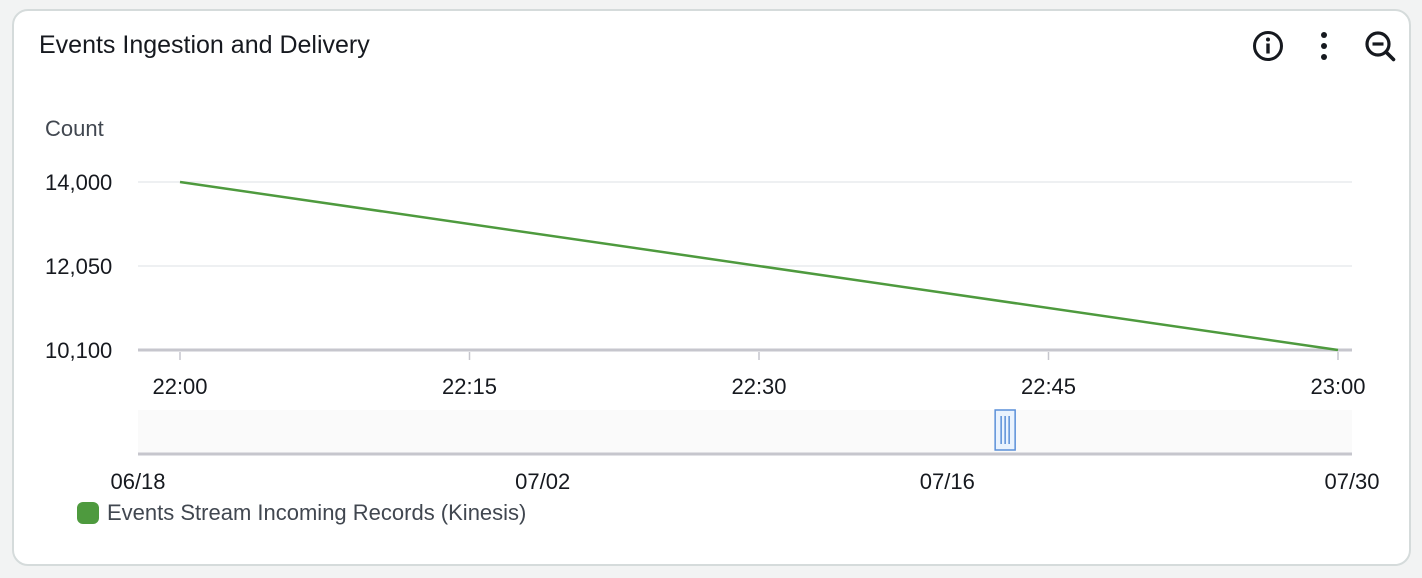  What do you see at coordinates (758, 386) in the screenshot?
I see `x-tick-label: 22:30` at bounding box center [758, 386].